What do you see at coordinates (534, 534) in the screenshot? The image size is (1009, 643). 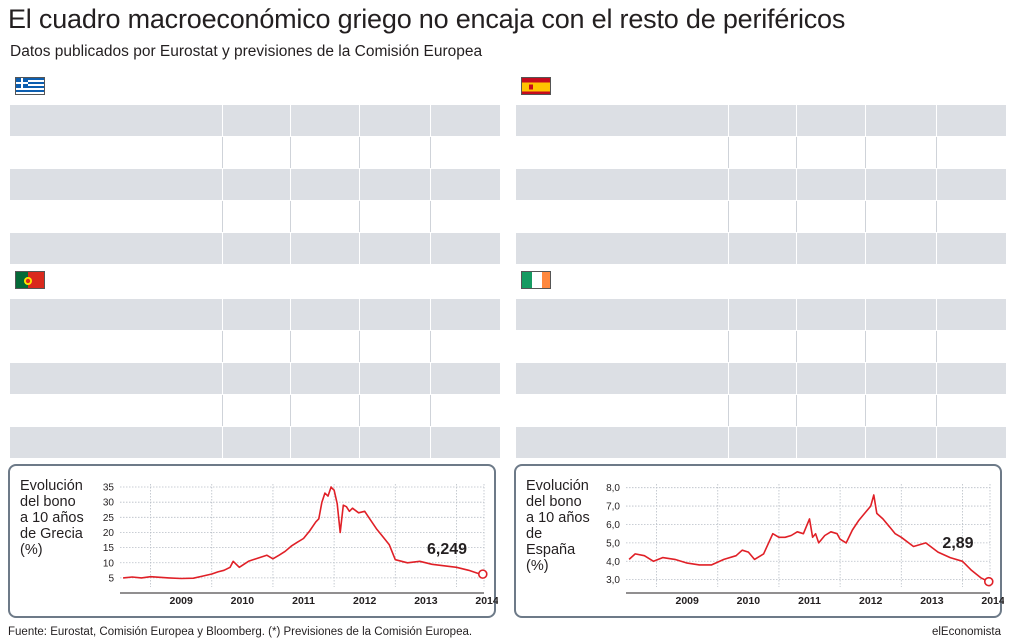 I see `chart-label-line: de` at bounding box center [534, 534].